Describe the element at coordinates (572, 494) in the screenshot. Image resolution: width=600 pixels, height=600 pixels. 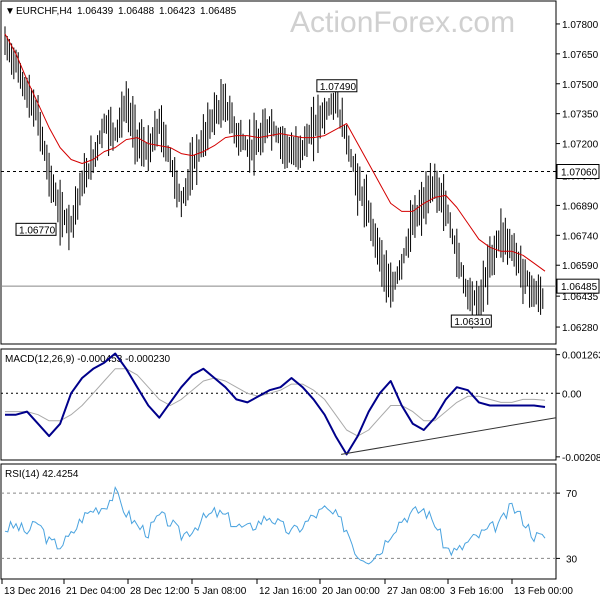
I see `rsi-y-tick-label: 70` at that location.